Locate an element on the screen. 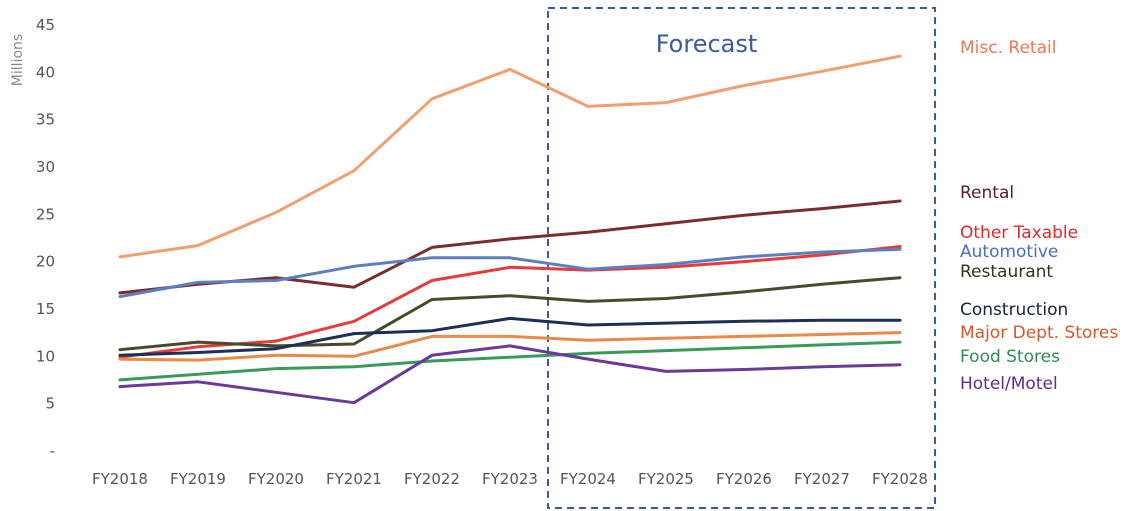  x-tick-label: FY2018 is located at coordinates (120, 479).